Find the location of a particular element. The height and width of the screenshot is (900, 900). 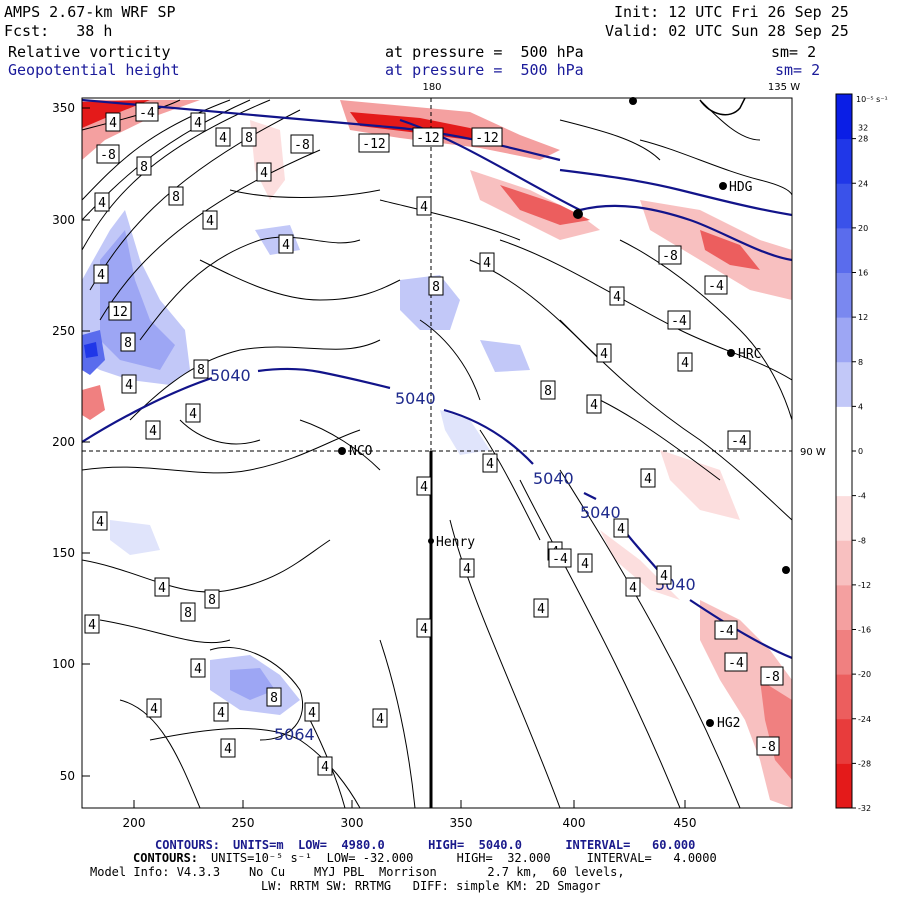

y-tick-50: 50 is located at coordinates (67, 776).